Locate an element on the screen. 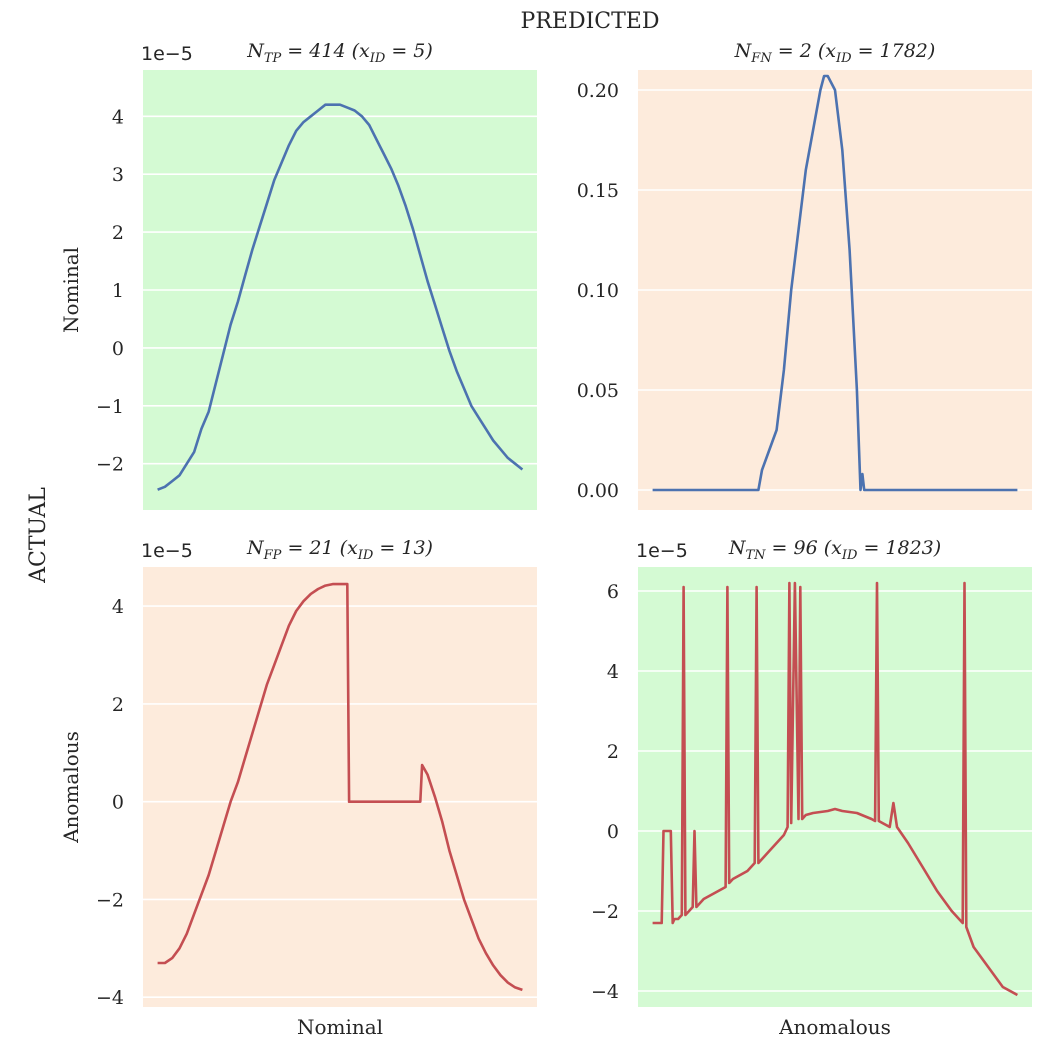  figure-suptitle: PREDICTED is located at coordinates (590, 21).